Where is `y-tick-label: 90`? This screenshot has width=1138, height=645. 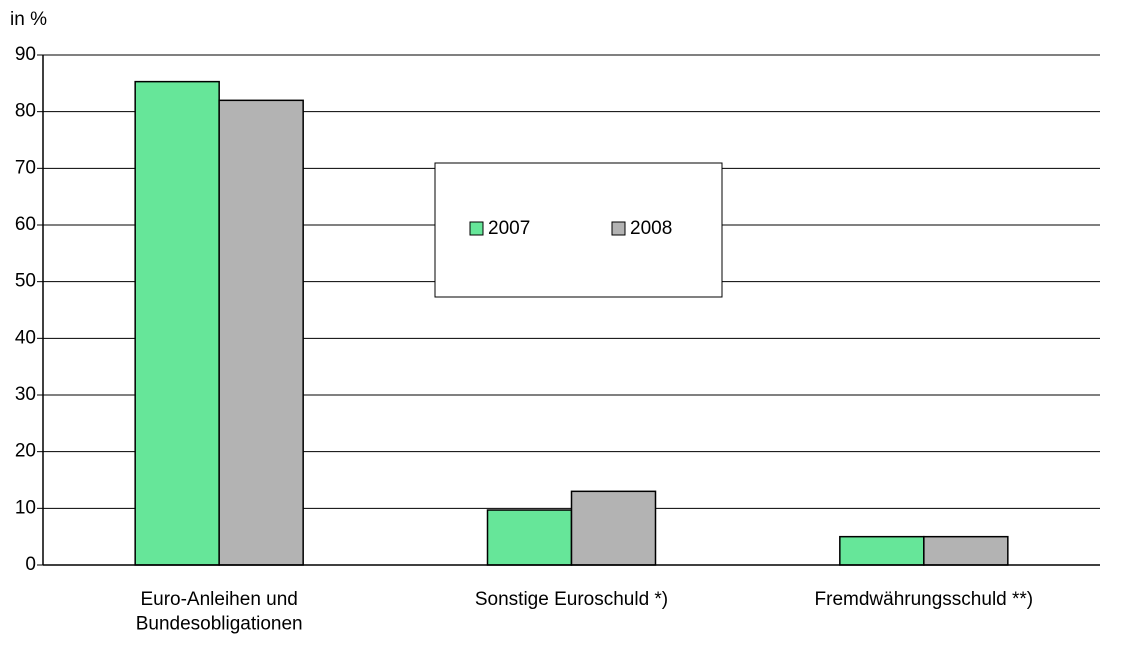
y-tick-label: 90 is located at coordinates (25, 54).